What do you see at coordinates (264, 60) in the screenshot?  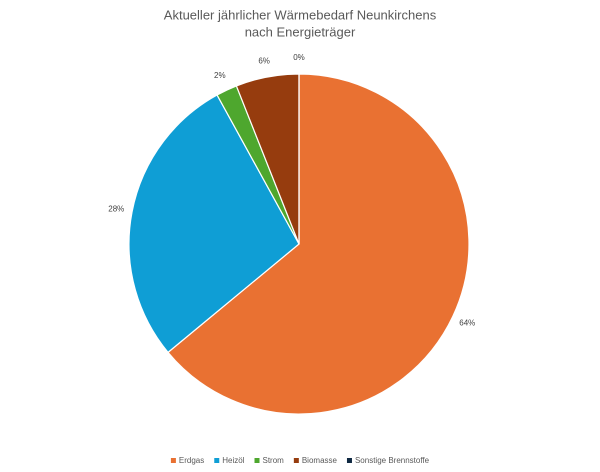 I see `value-label: 6%` at bounding box center [264, 60].